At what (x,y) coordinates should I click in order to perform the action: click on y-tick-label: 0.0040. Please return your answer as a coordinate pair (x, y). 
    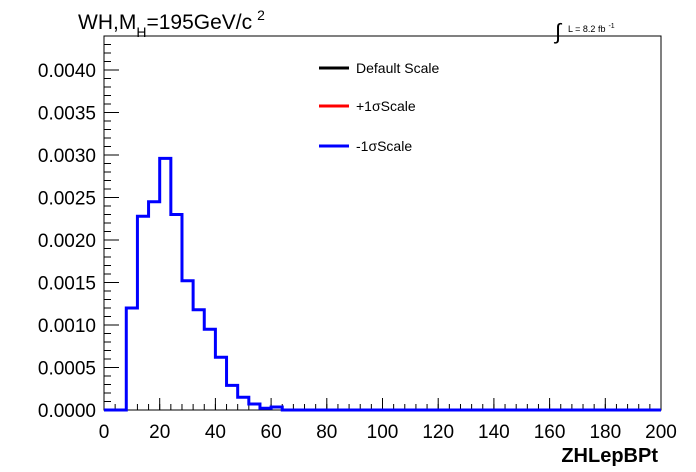
    Looking at the image, I should click on (67, 71).